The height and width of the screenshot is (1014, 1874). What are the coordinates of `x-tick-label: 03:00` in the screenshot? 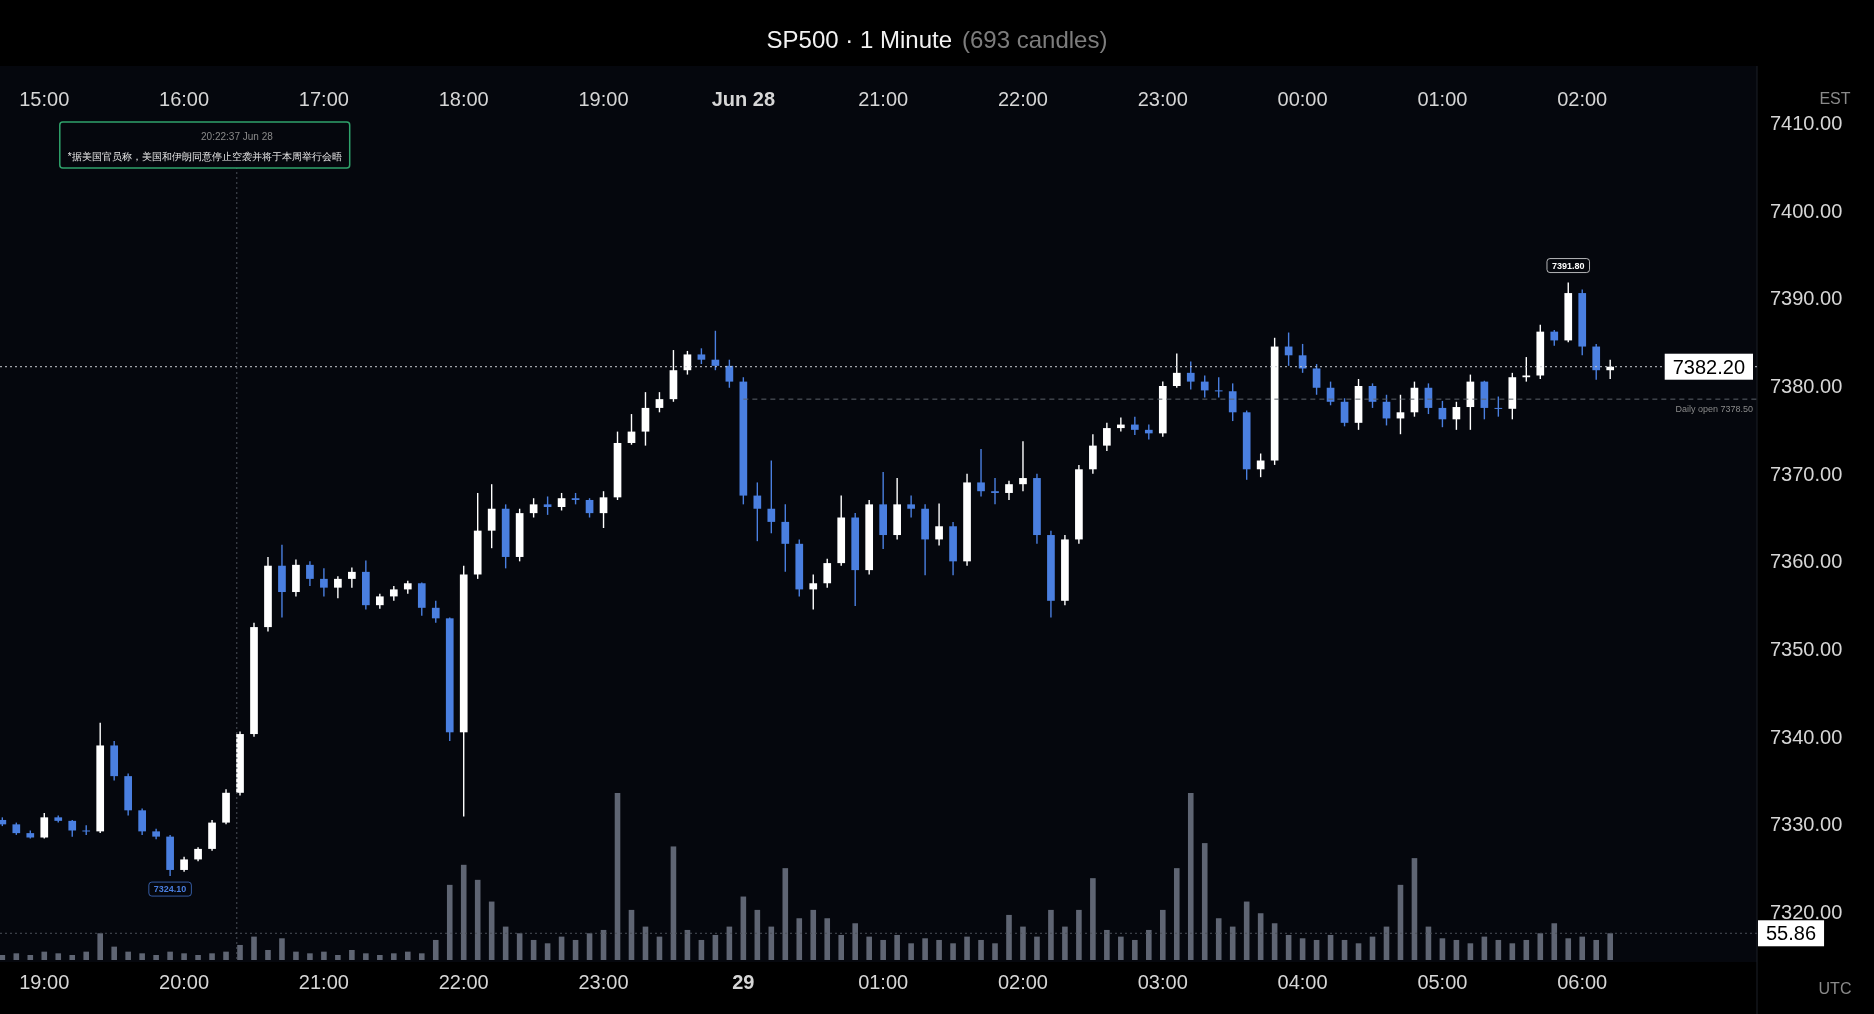 It's located at (1162, 982).